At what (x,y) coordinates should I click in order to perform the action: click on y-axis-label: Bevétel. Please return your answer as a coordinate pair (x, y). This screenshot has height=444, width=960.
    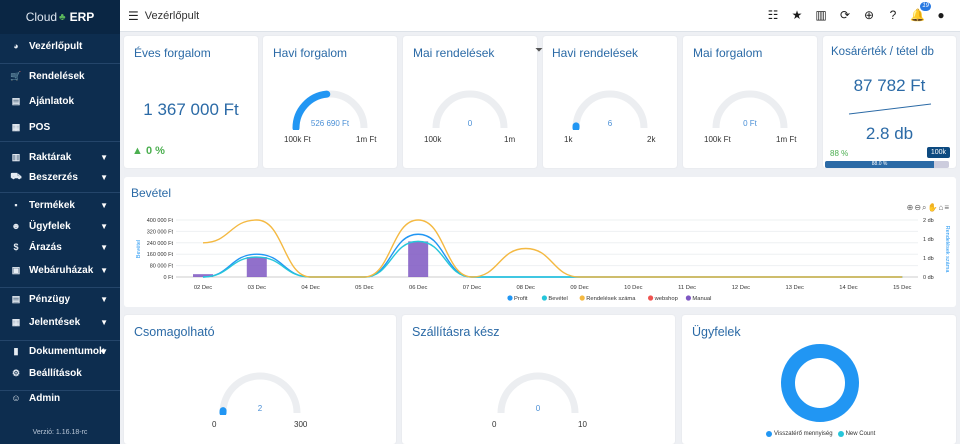
    Looking at the image, I should click on (139, 249).